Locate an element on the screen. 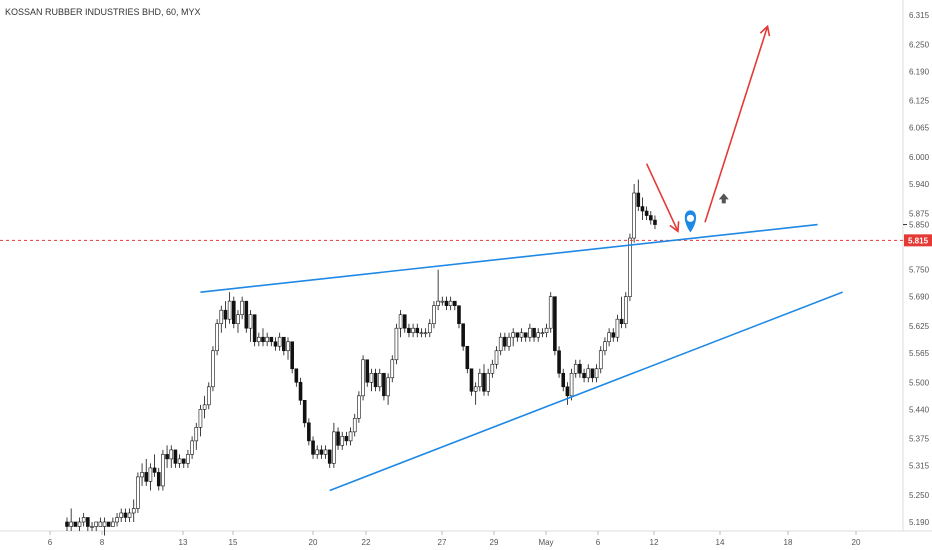 Image resolution: width=932 pixels, height=550 pixels. y-tick-label: 5.850 is located at coordinates (919, 225).